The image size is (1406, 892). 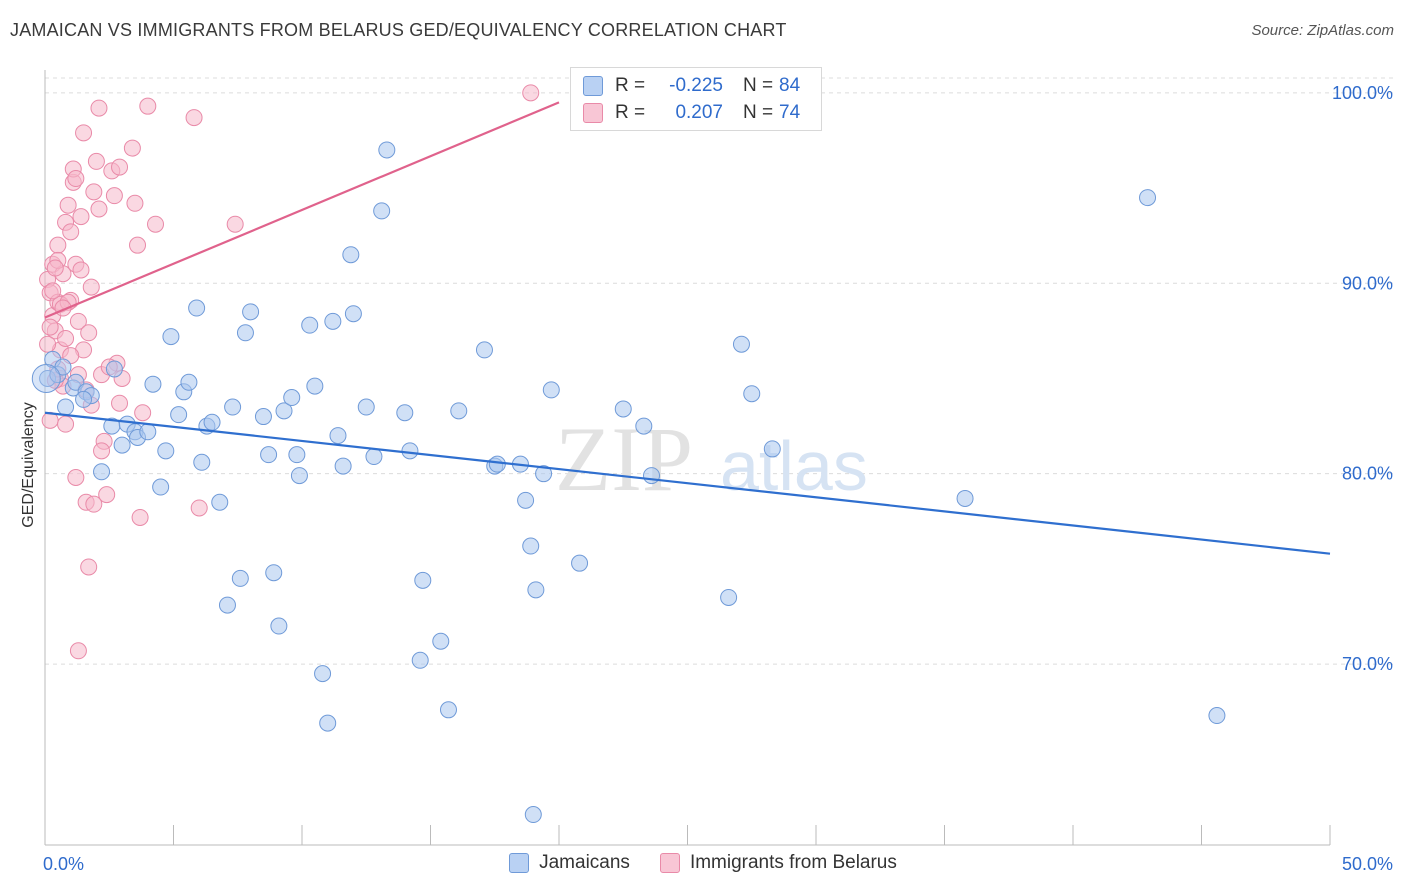 I want to click on data-point-jamaicans-large, so click(x=46, y=378).